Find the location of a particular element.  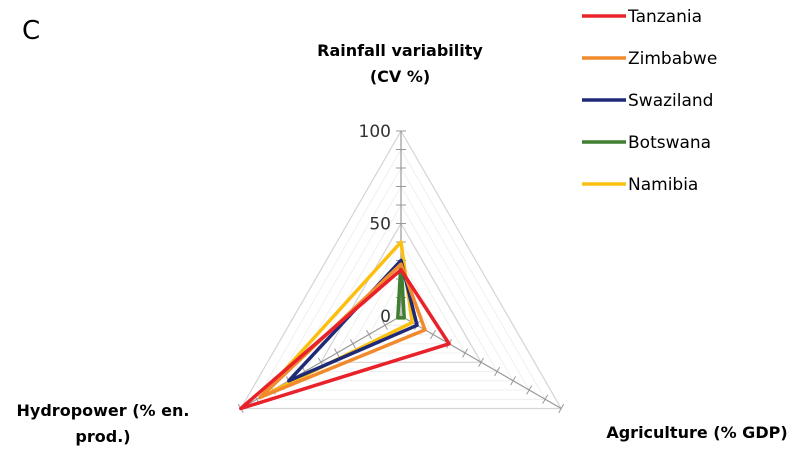

axis-title-hydropower: Hydropower (% en. prod.) is located at coordinates (103, 423).